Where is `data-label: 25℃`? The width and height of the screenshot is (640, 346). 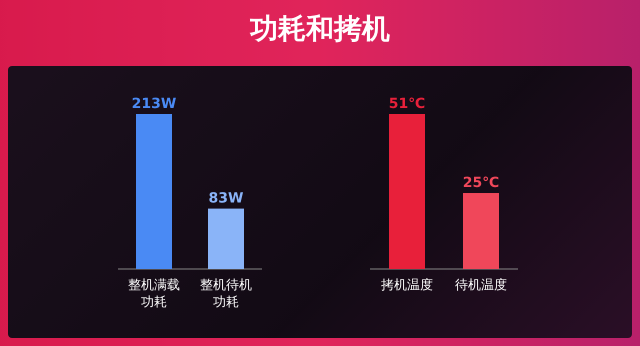
data-label: 25℃ is located at coordinates (481, 183).